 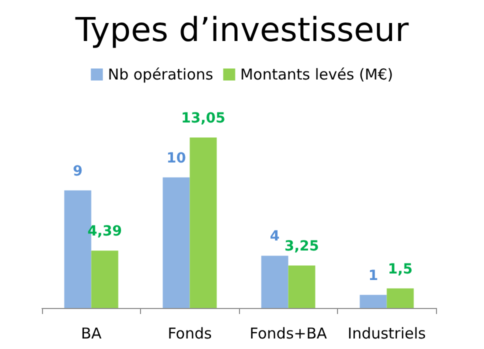 I want to click on chart-title: Types d’investisseur, so click(x=242, y=29).